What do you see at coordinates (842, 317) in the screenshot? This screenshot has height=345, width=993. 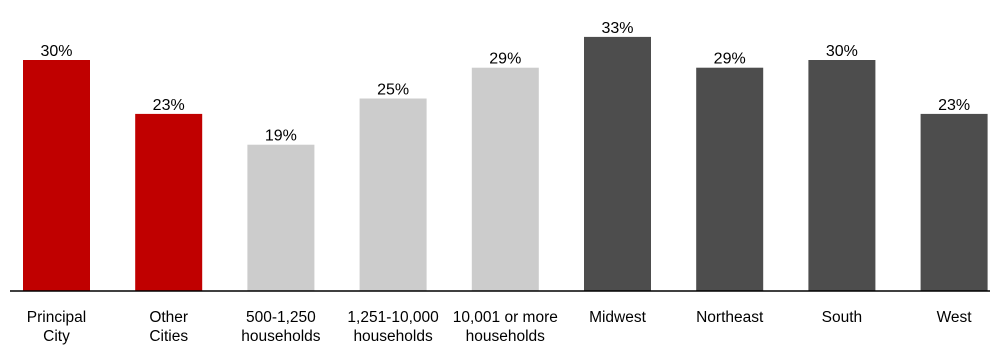 I see `category-label-8: South` at bounding box center [842, 317].